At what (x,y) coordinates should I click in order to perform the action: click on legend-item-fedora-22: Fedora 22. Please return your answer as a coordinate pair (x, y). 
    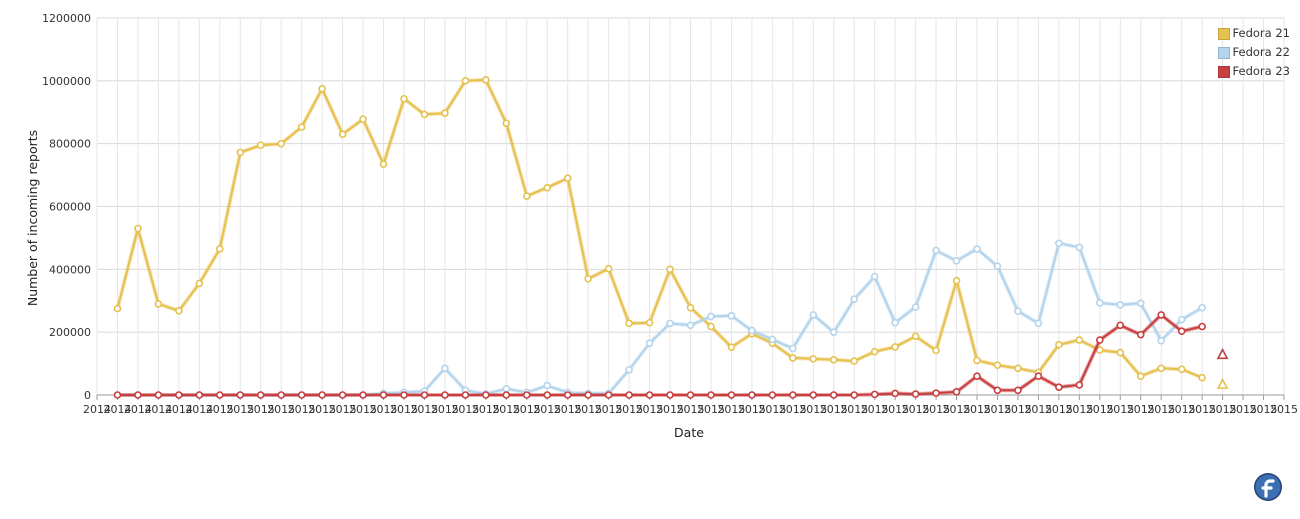
    Looking at the image, I should click on (1253, 52).